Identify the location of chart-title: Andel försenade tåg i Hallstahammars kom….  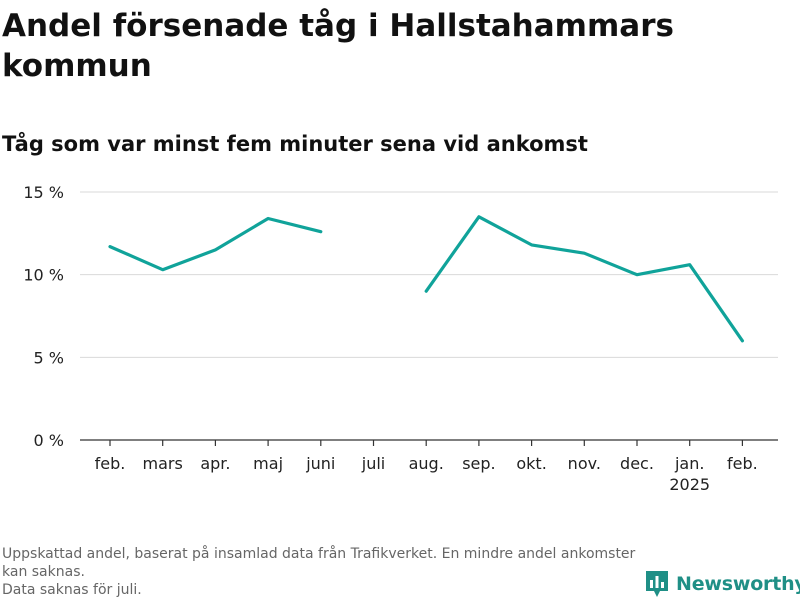
(338, 46).